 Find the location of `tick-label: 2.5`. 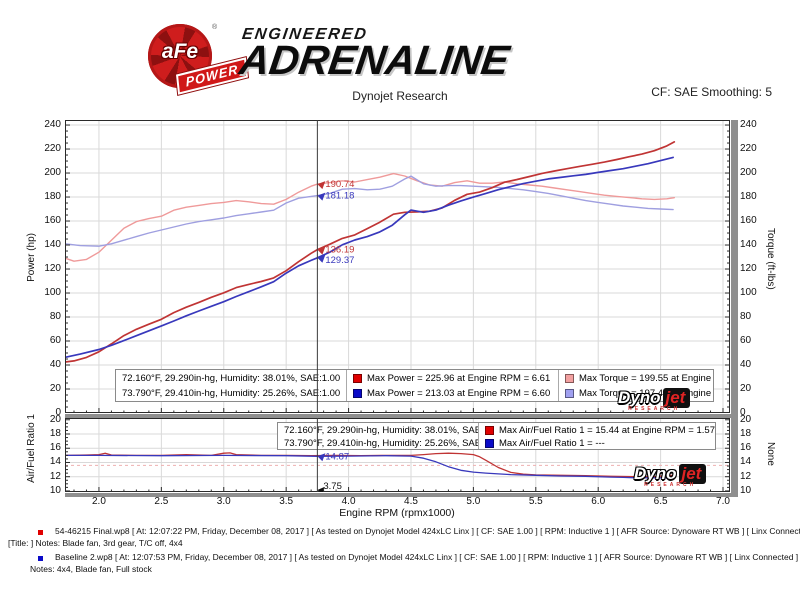

tick-label: 2.5 is located at coordinates (161, 501).